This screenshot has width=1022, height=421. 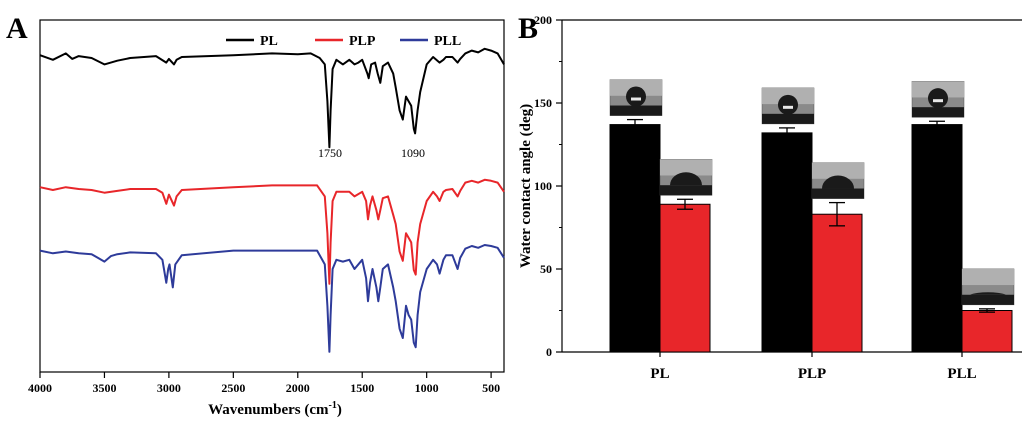 I want to click on annotation-1090: 1090, so click(x=413, y=153).